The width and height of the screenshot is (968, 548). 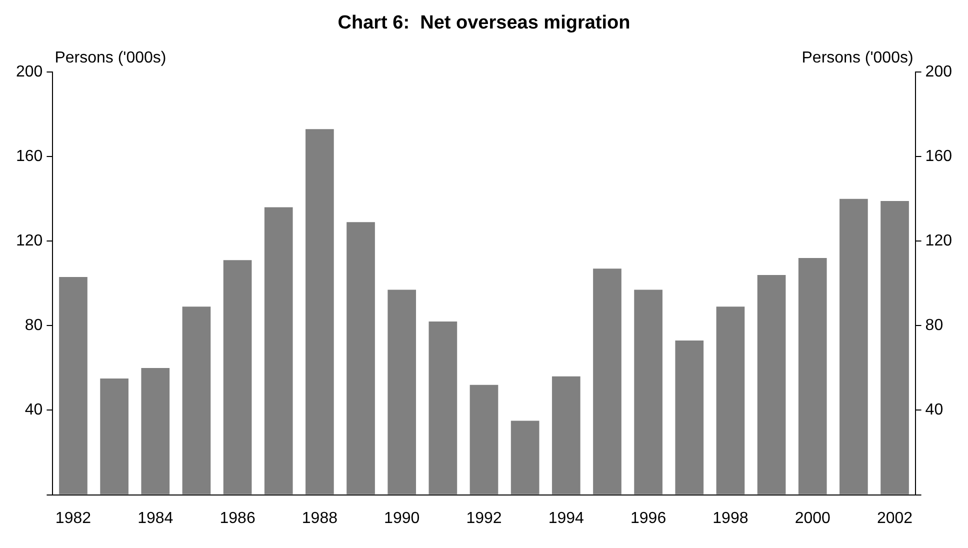 What do you see at coordinates (33, 325) in the screenshot?
I see `y-tick-label: 80` at bounding box center [33, 325].